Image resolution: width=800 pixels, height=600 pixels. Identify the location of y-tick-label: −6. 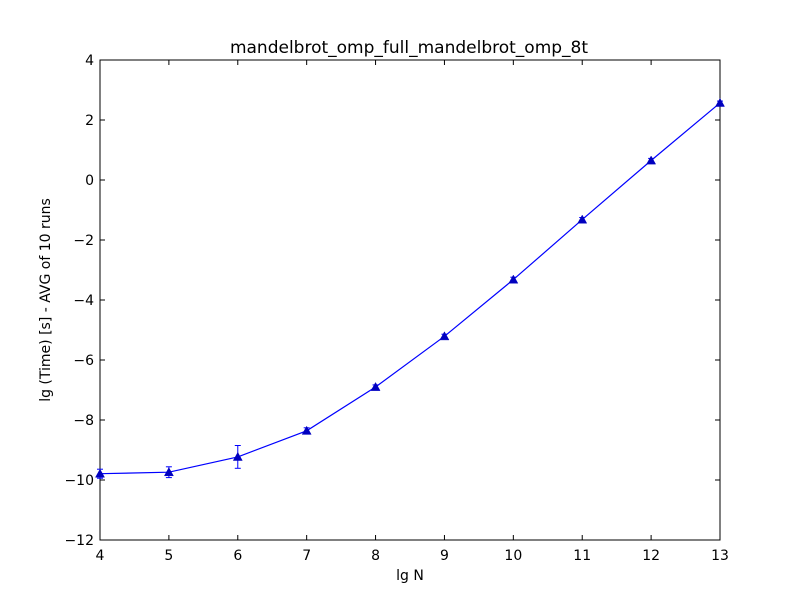
(83, 361).